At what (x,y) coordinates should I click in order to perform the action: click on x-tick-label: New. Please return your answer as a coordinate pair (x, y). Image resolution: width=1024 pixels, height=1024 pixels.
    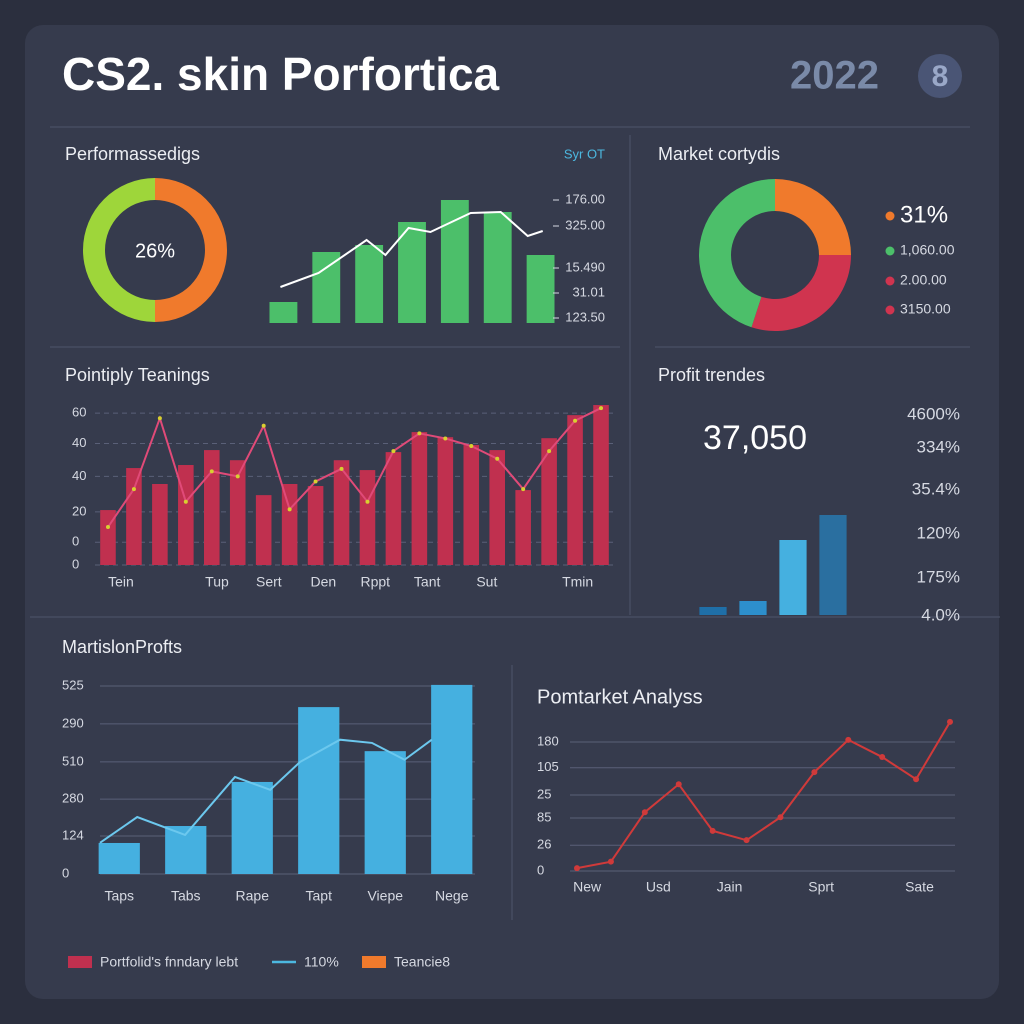
    Looking at the image, I should click on (587, 887).